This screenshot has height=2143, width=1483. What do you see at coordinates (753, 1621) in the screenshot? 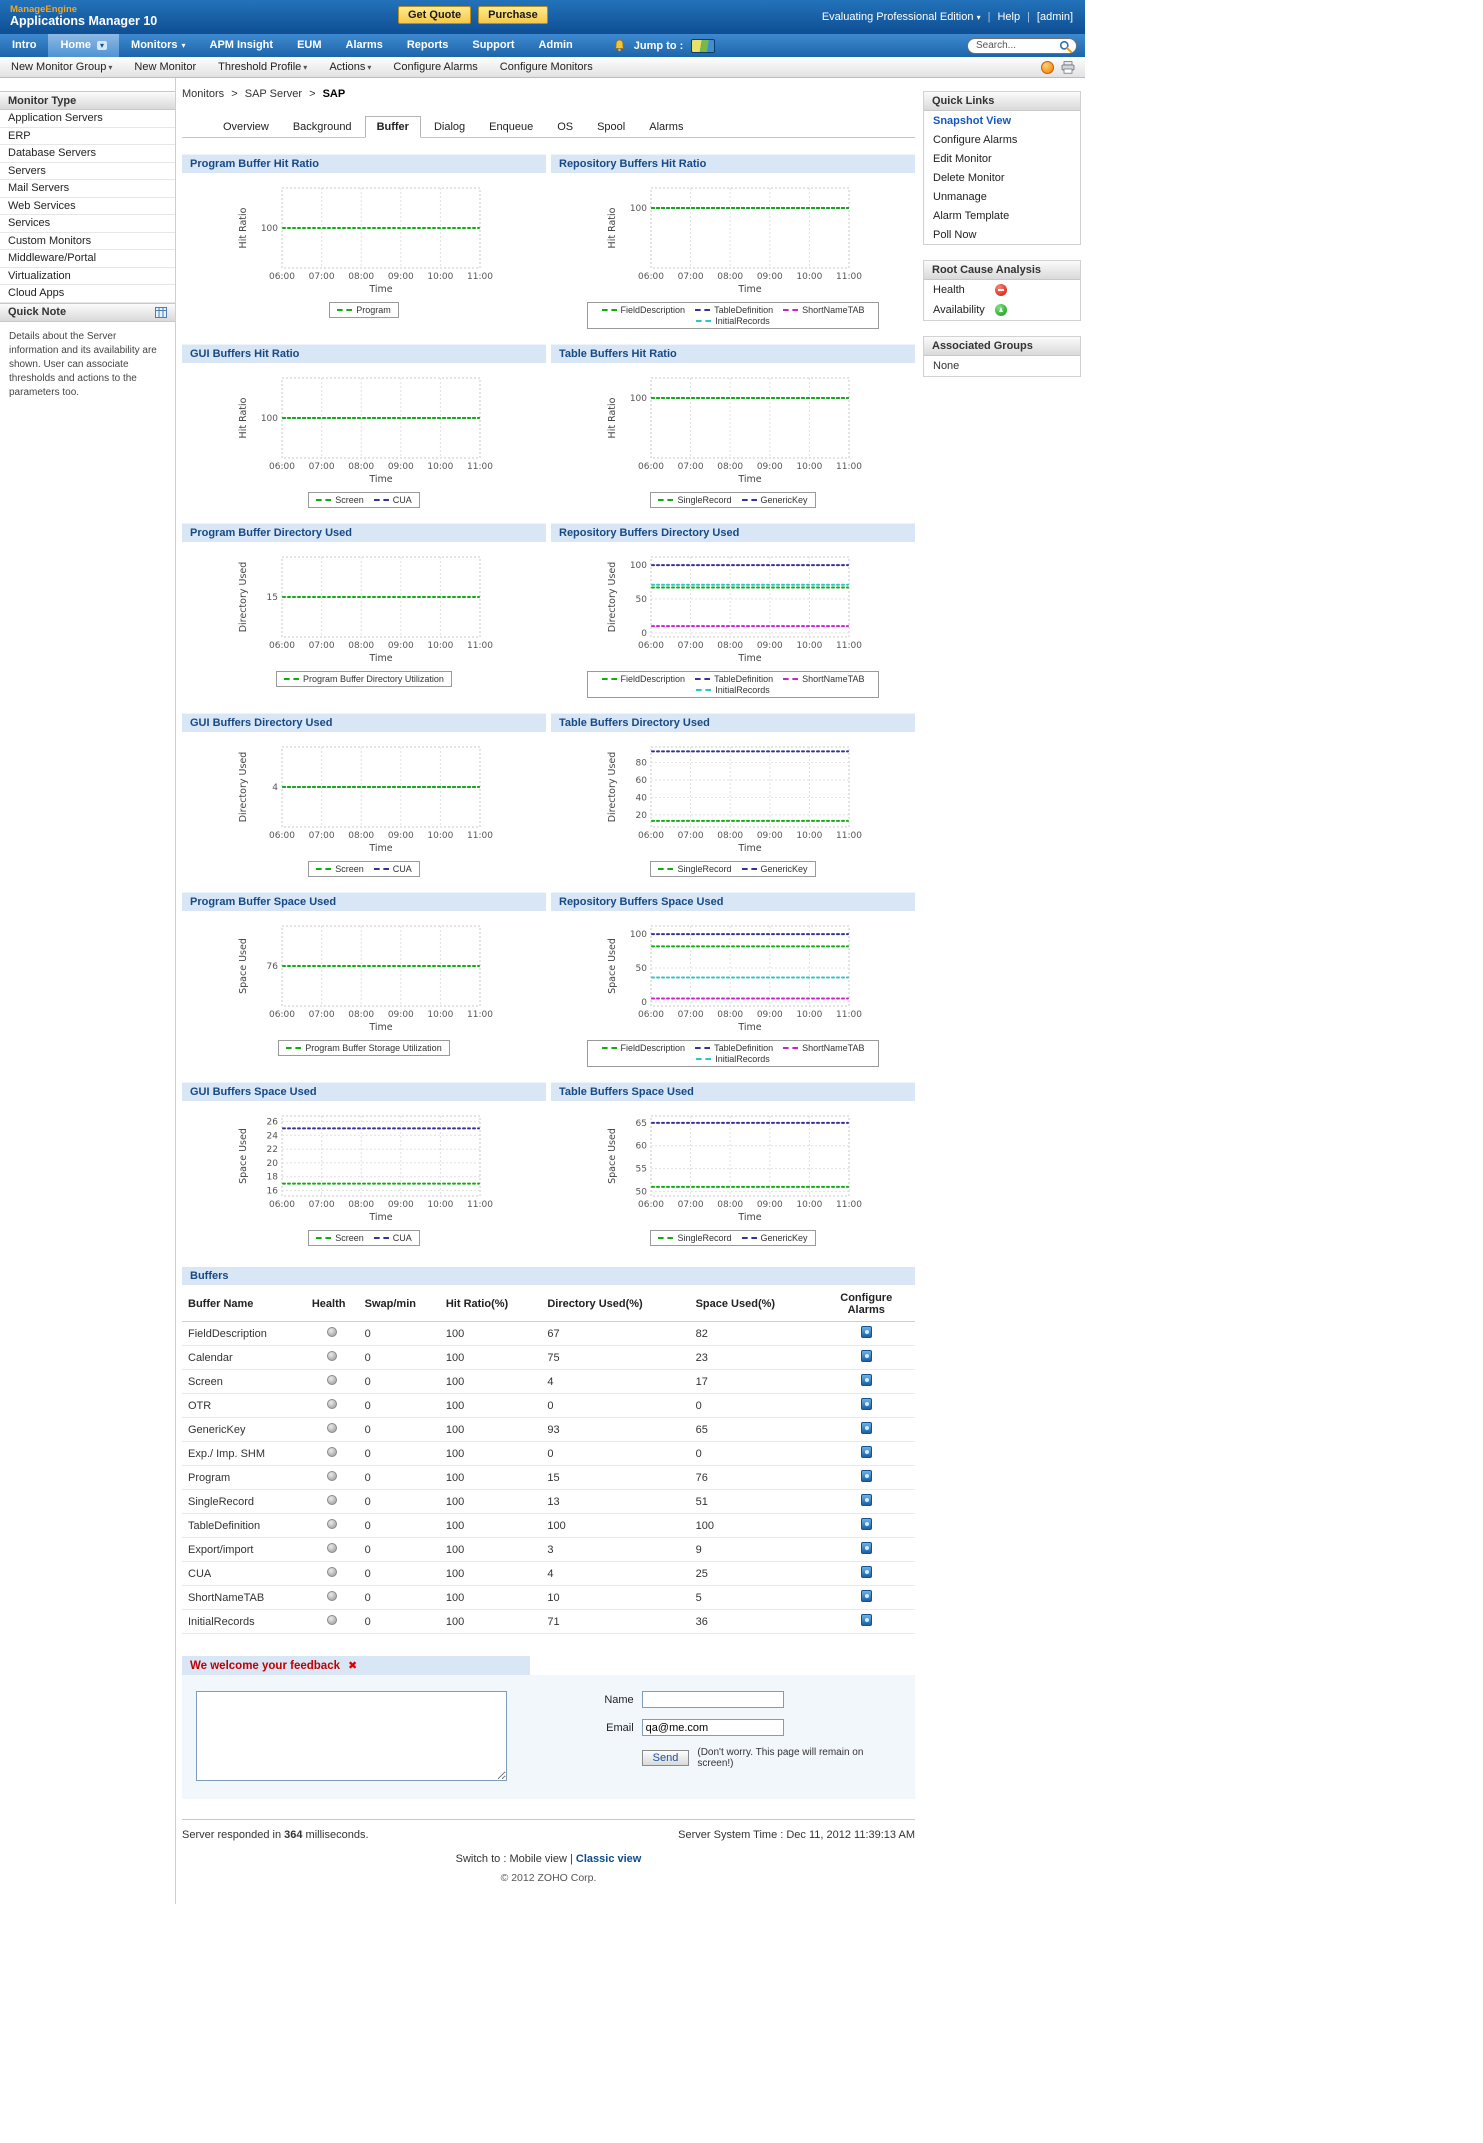
I see `space-cell: 36` at bounding box center [753, 1621].